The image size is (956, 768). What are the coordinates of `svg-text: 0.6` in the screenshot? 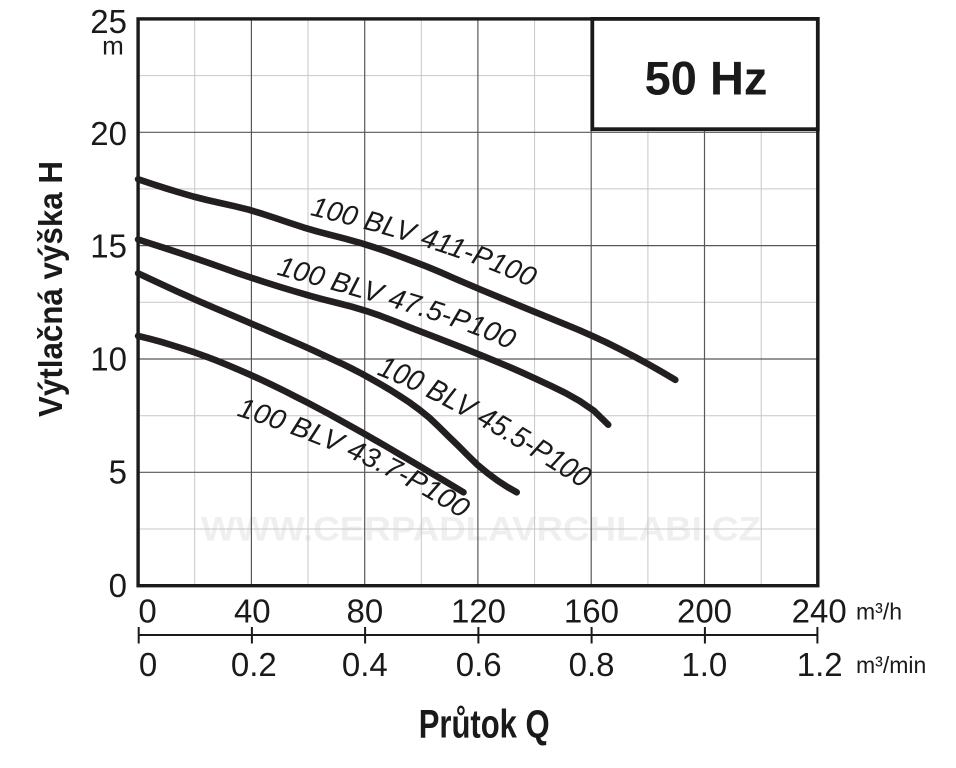 It's located at (479, 664).